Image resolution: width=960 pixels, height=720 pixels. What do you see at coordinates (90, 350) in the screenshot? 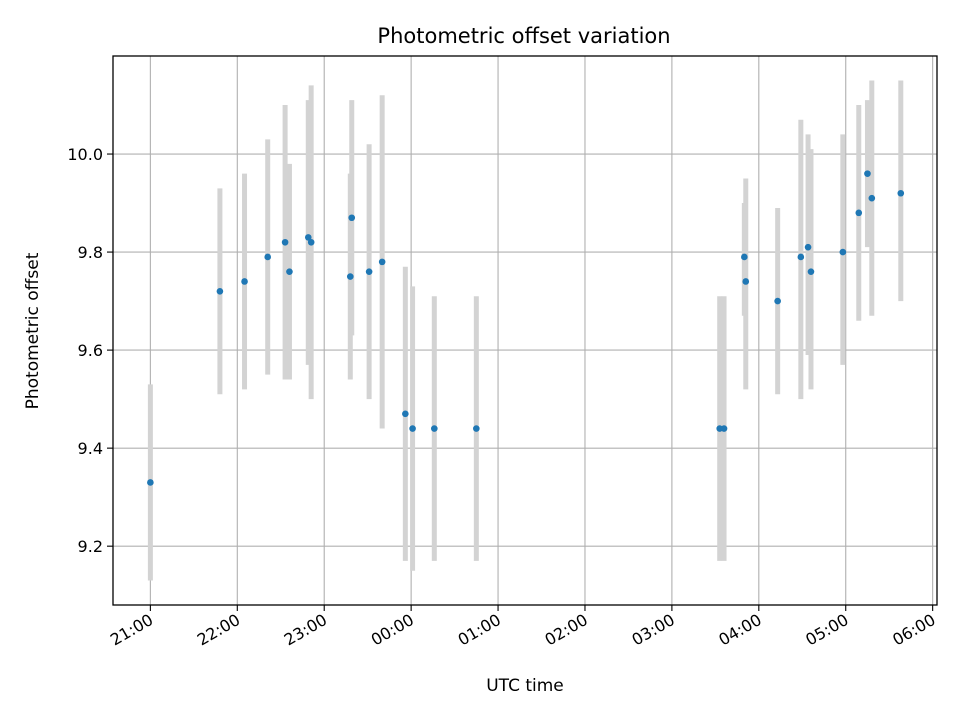
I see `y-tick-label: 9.6` at bounding box center [90, 350].